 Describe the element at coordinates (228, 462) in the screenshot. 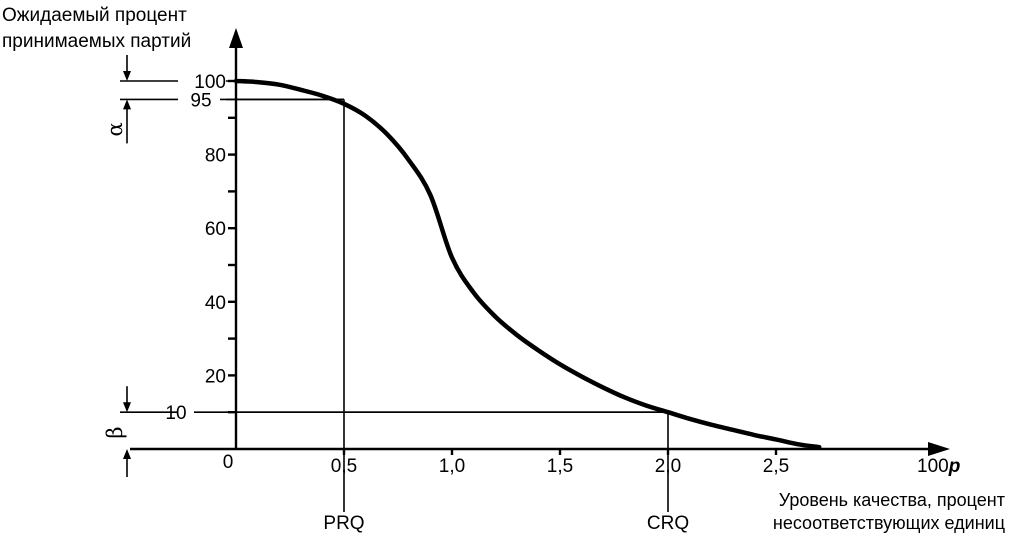

I see `origin-label: 0` at that location.